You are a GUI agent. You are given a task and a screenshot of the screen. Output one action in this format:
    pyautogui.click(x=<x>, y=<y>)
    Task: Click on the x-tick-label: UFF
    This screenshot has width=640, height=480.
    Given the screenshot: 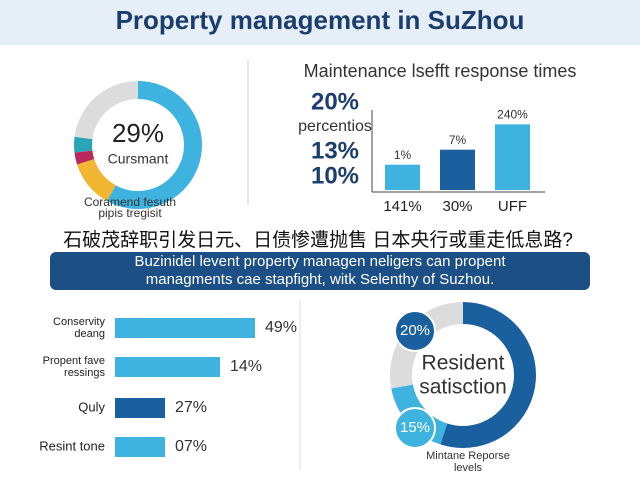 What is the action you would take?
    pyautogui.click(x=512, y=206)
    